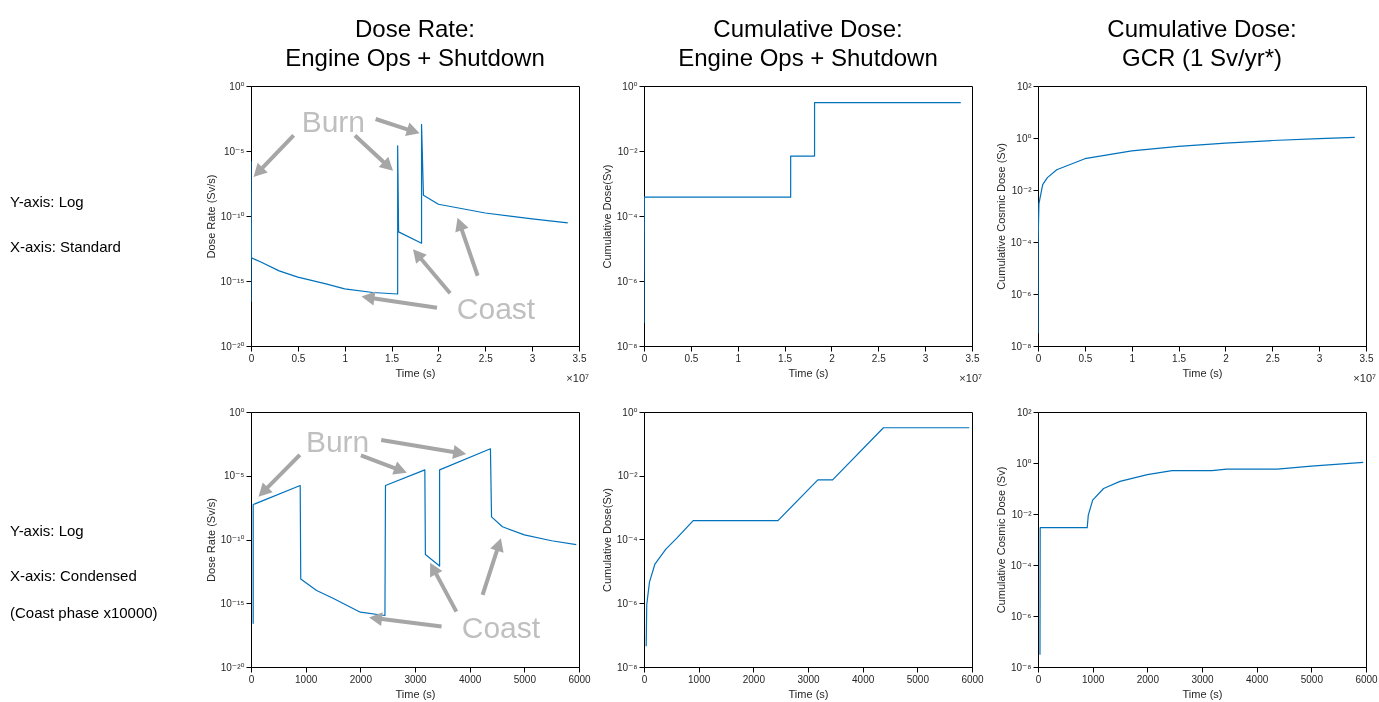  Describe the element at coordinates (808, 43) in the screenshot. I see `chart-title: Cumulative Dose: Engine Ops + Shutdown` at that location.